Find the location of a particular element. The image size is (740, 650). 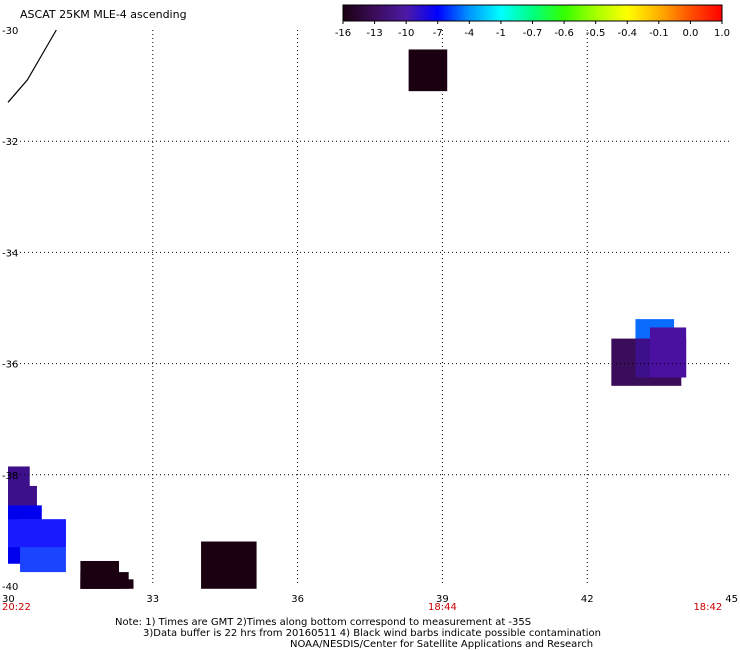

lat-tick-label: -30 is located at coordinates (10, 31).